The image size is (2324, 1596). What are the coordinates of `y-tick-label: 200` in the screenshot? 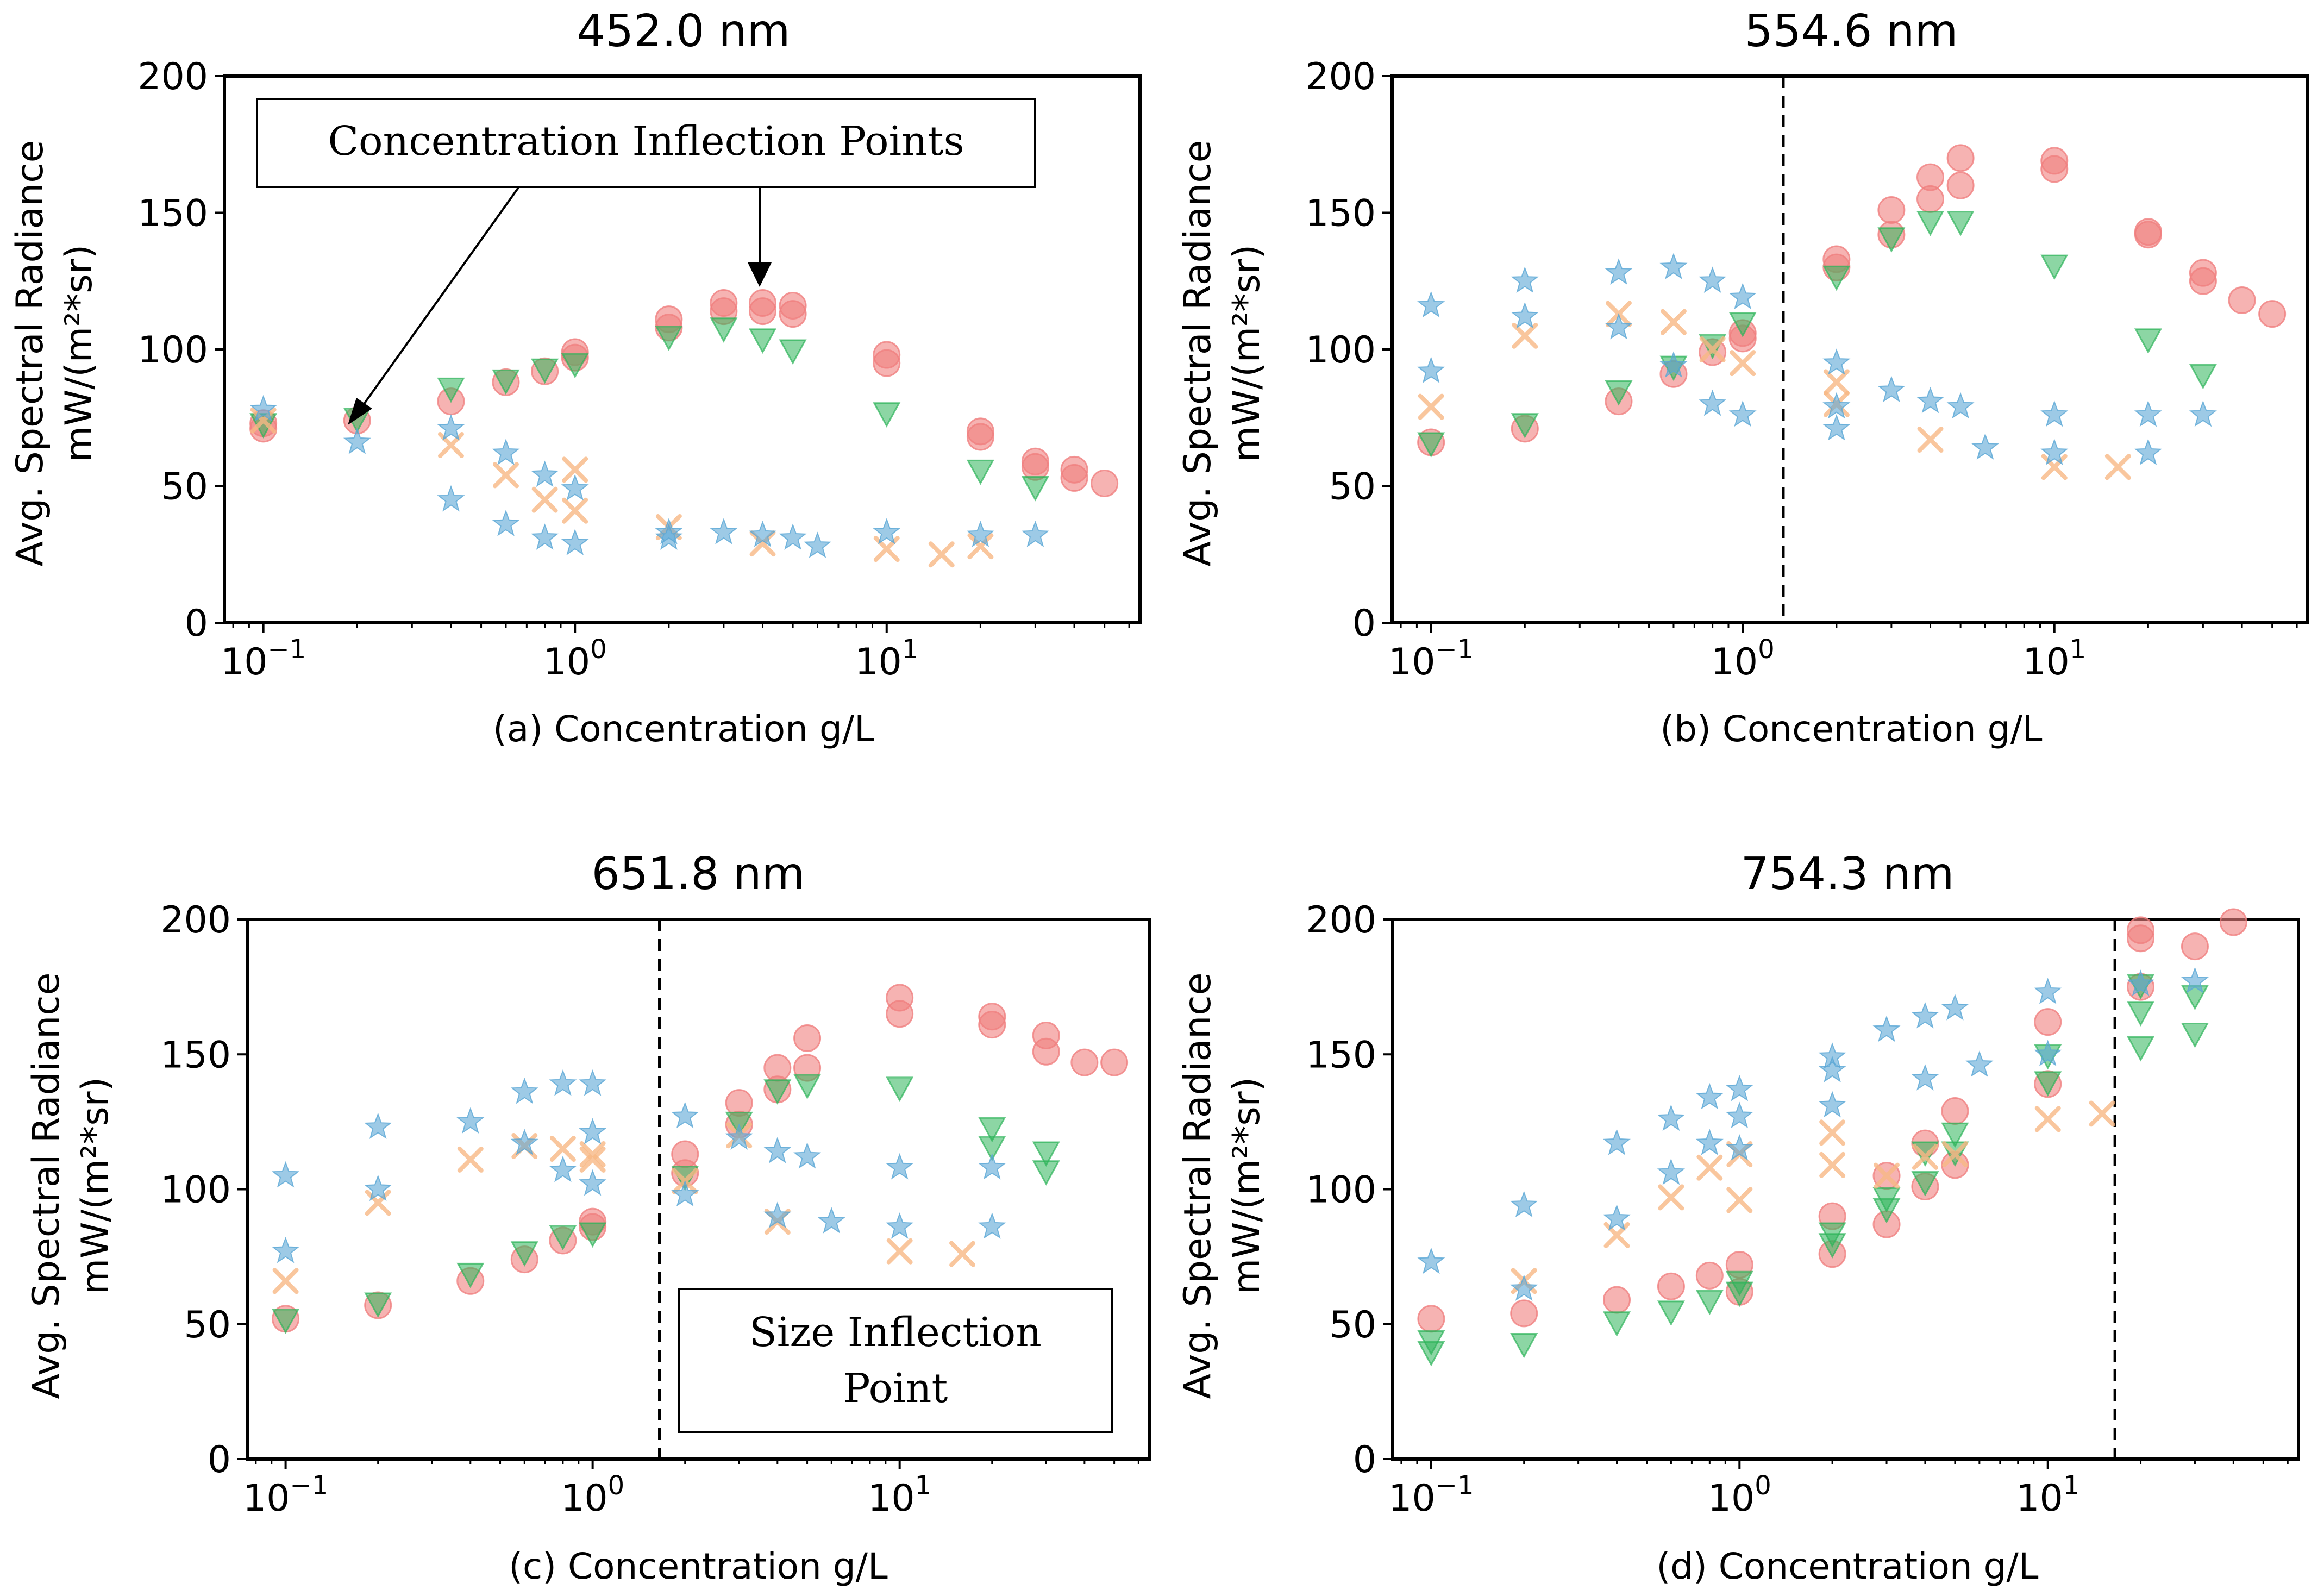 It's located at (195, 920).